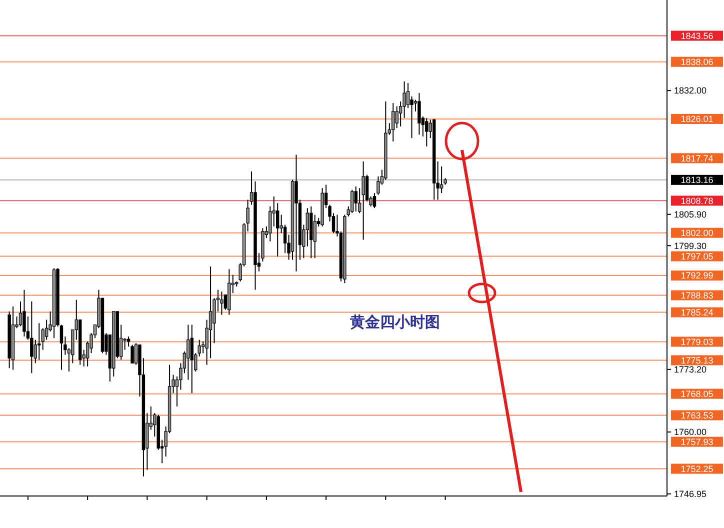  I want to click on ref-line-label: 1779.03, so click(697, 341).